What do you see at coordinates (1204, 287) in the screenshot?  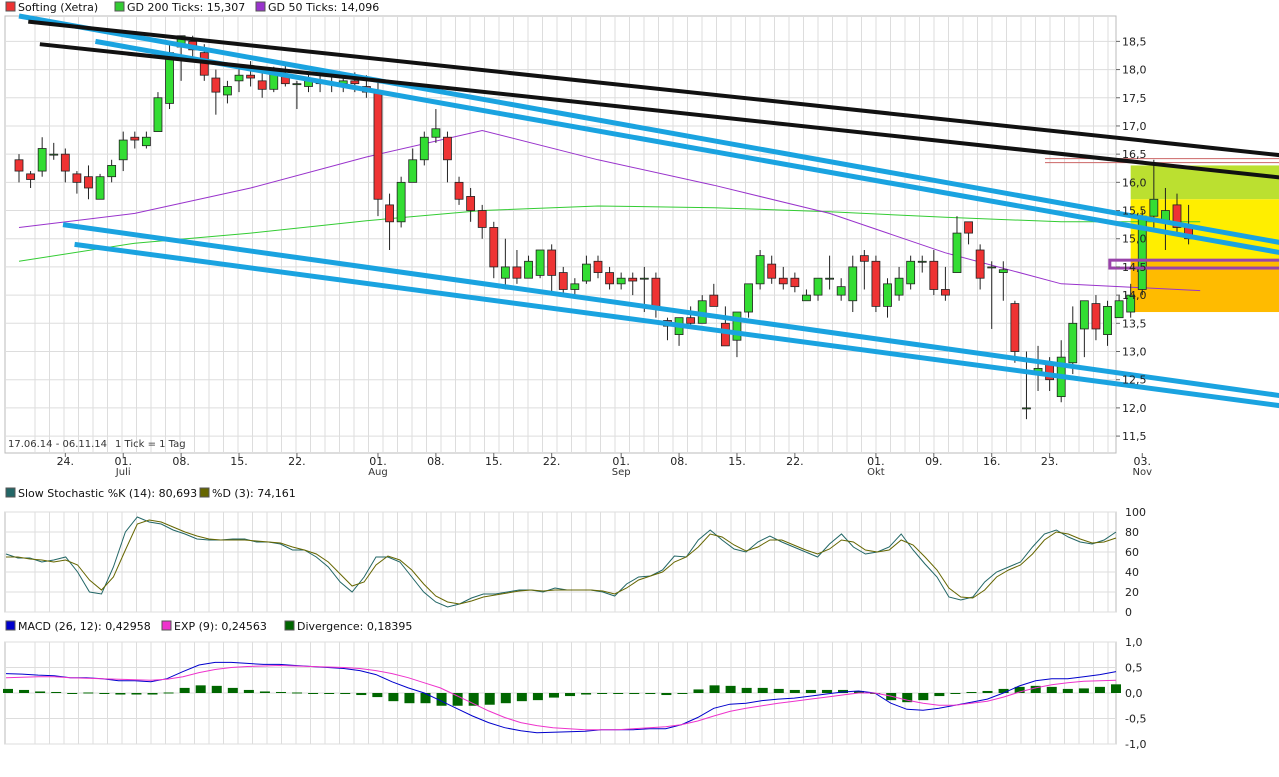 I see `zone-orange` at bounding box center [1204, 287].